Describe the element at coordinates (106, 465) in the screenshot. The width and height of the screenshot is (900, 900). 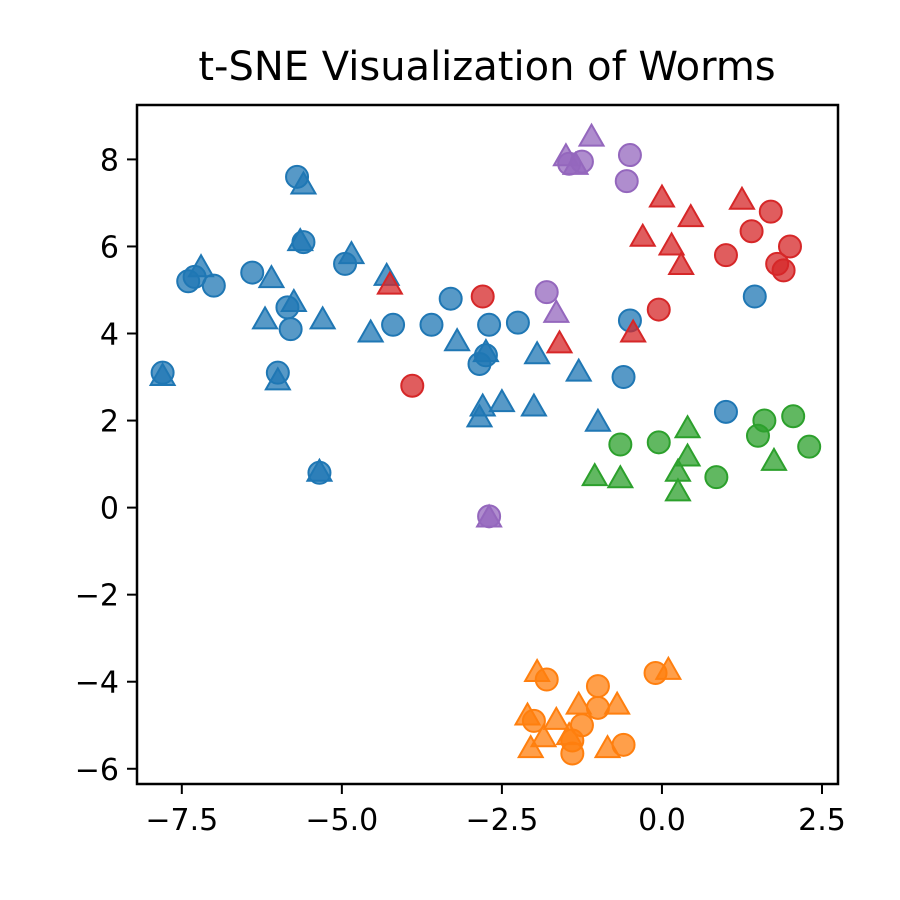
I see `y-axis: −6 −4 −2 0 2 4 6 8` at that location.